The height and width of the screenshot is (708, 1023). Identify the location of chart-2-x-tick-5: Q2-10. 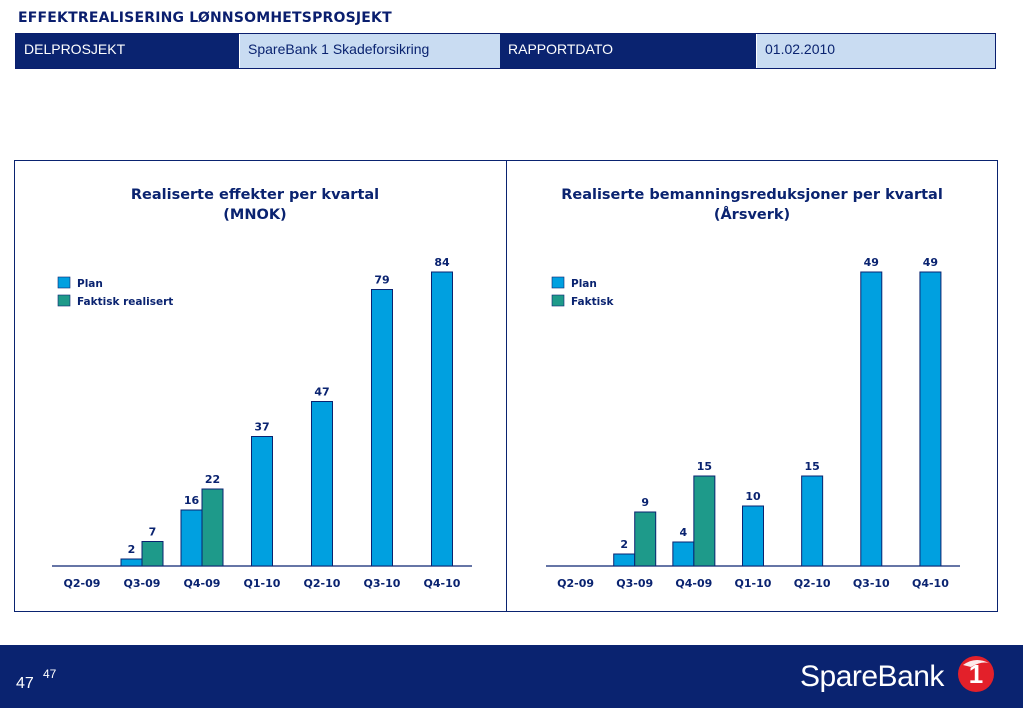
(812, 583).